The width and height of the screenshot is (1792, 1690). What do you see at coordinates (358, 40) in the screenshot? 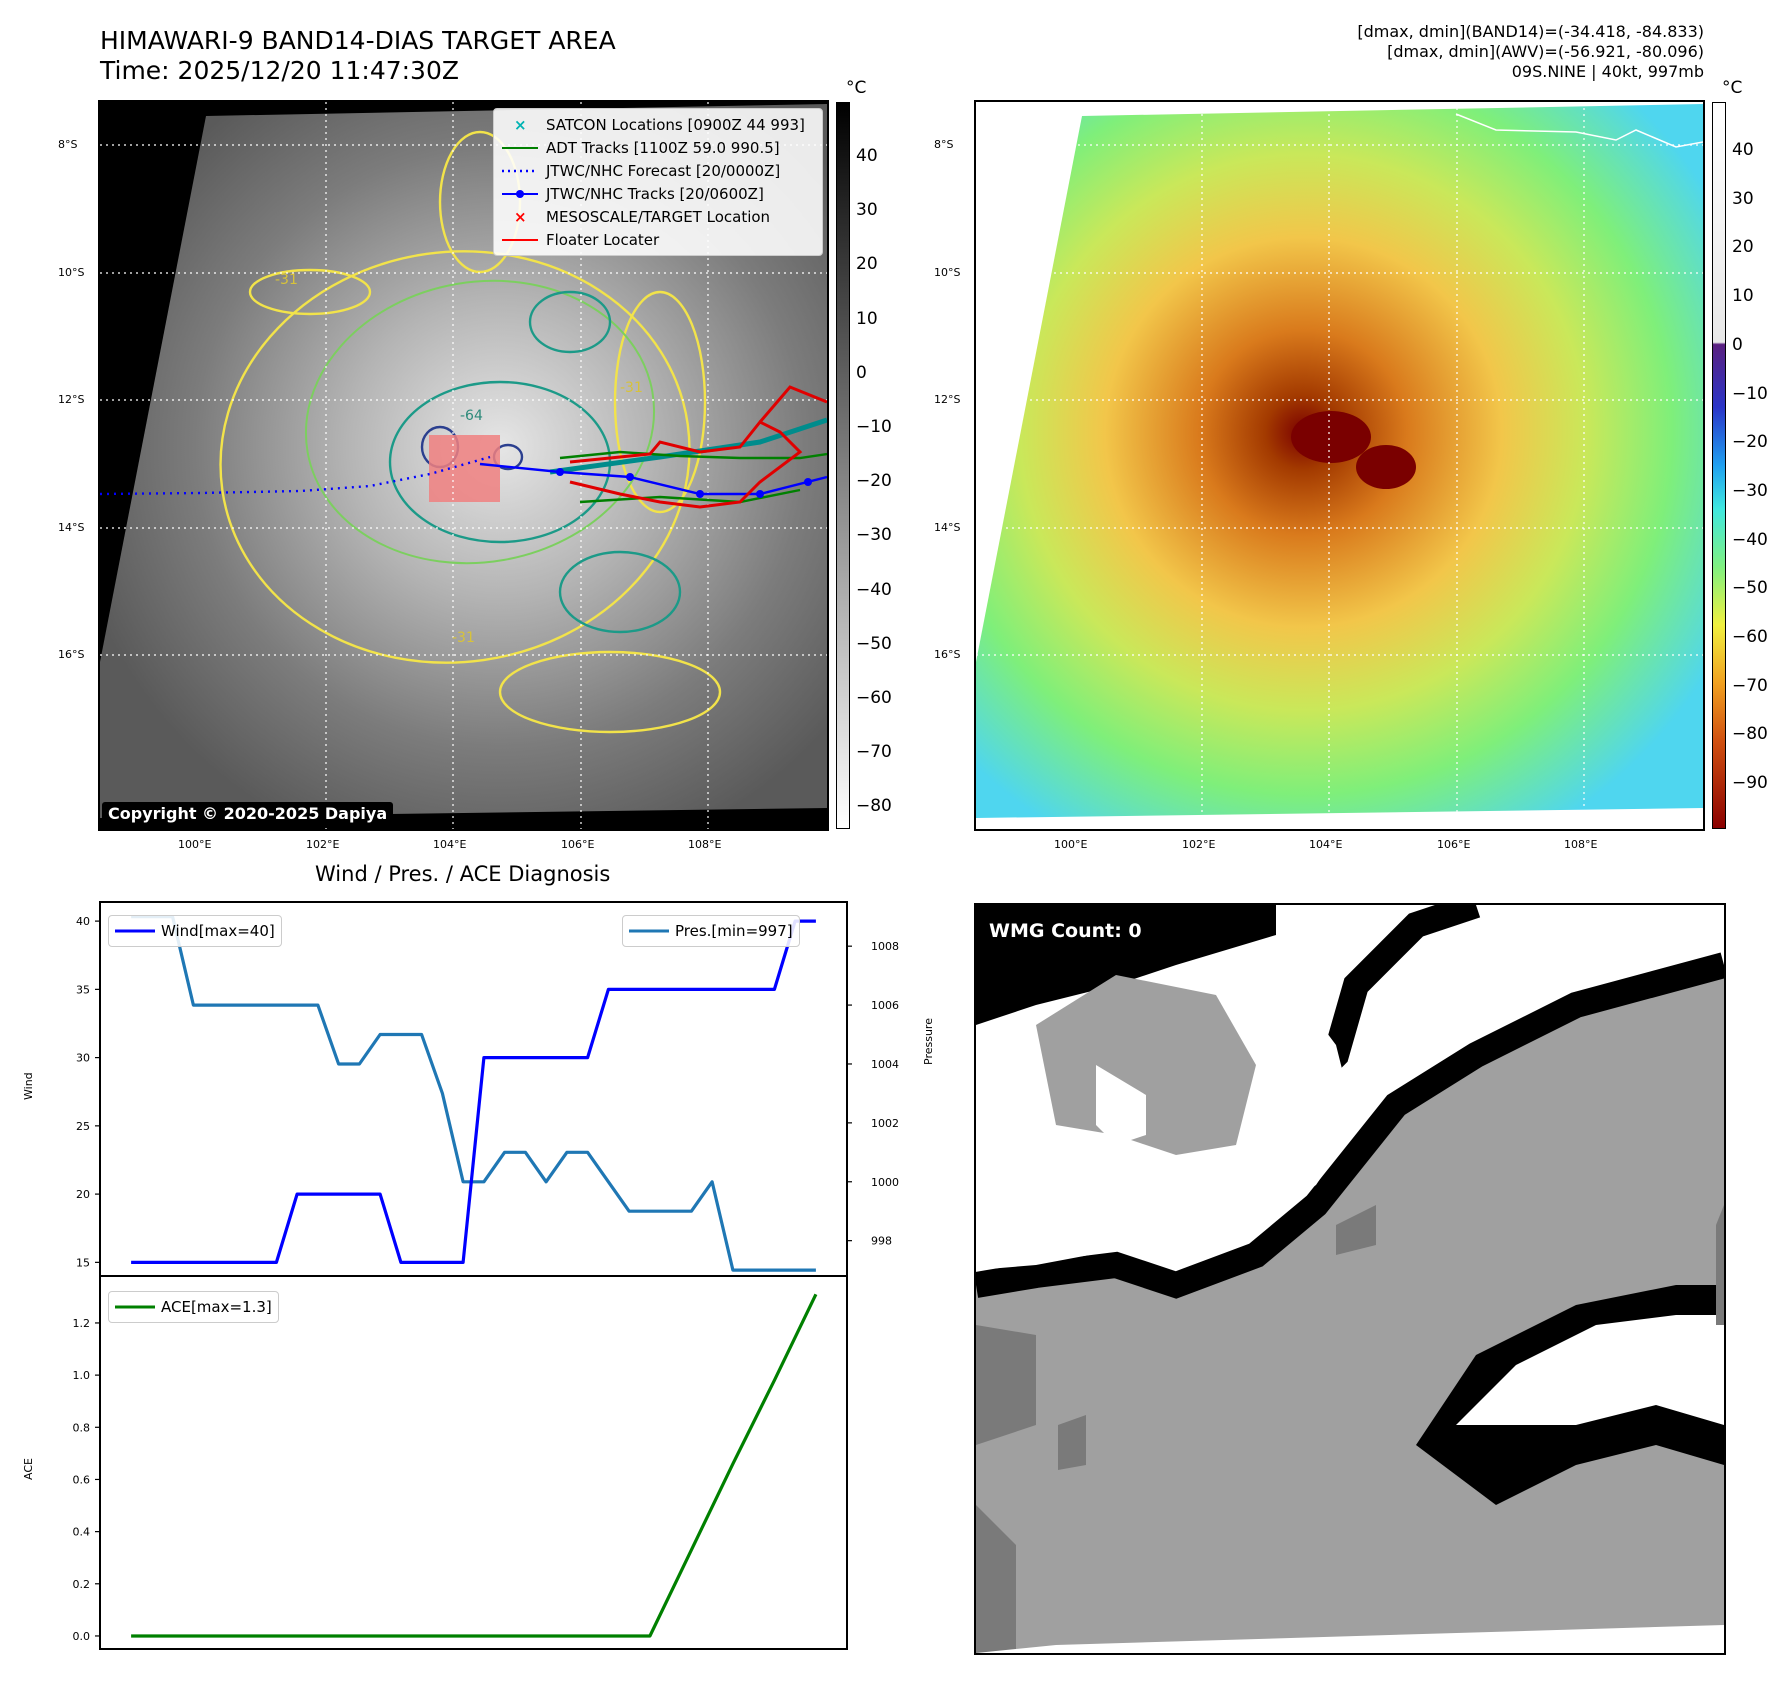
I see `chart-title: HIMAWARI-9 BAND14-DIAS TARGET AREA` at bounding box center [358, 40].